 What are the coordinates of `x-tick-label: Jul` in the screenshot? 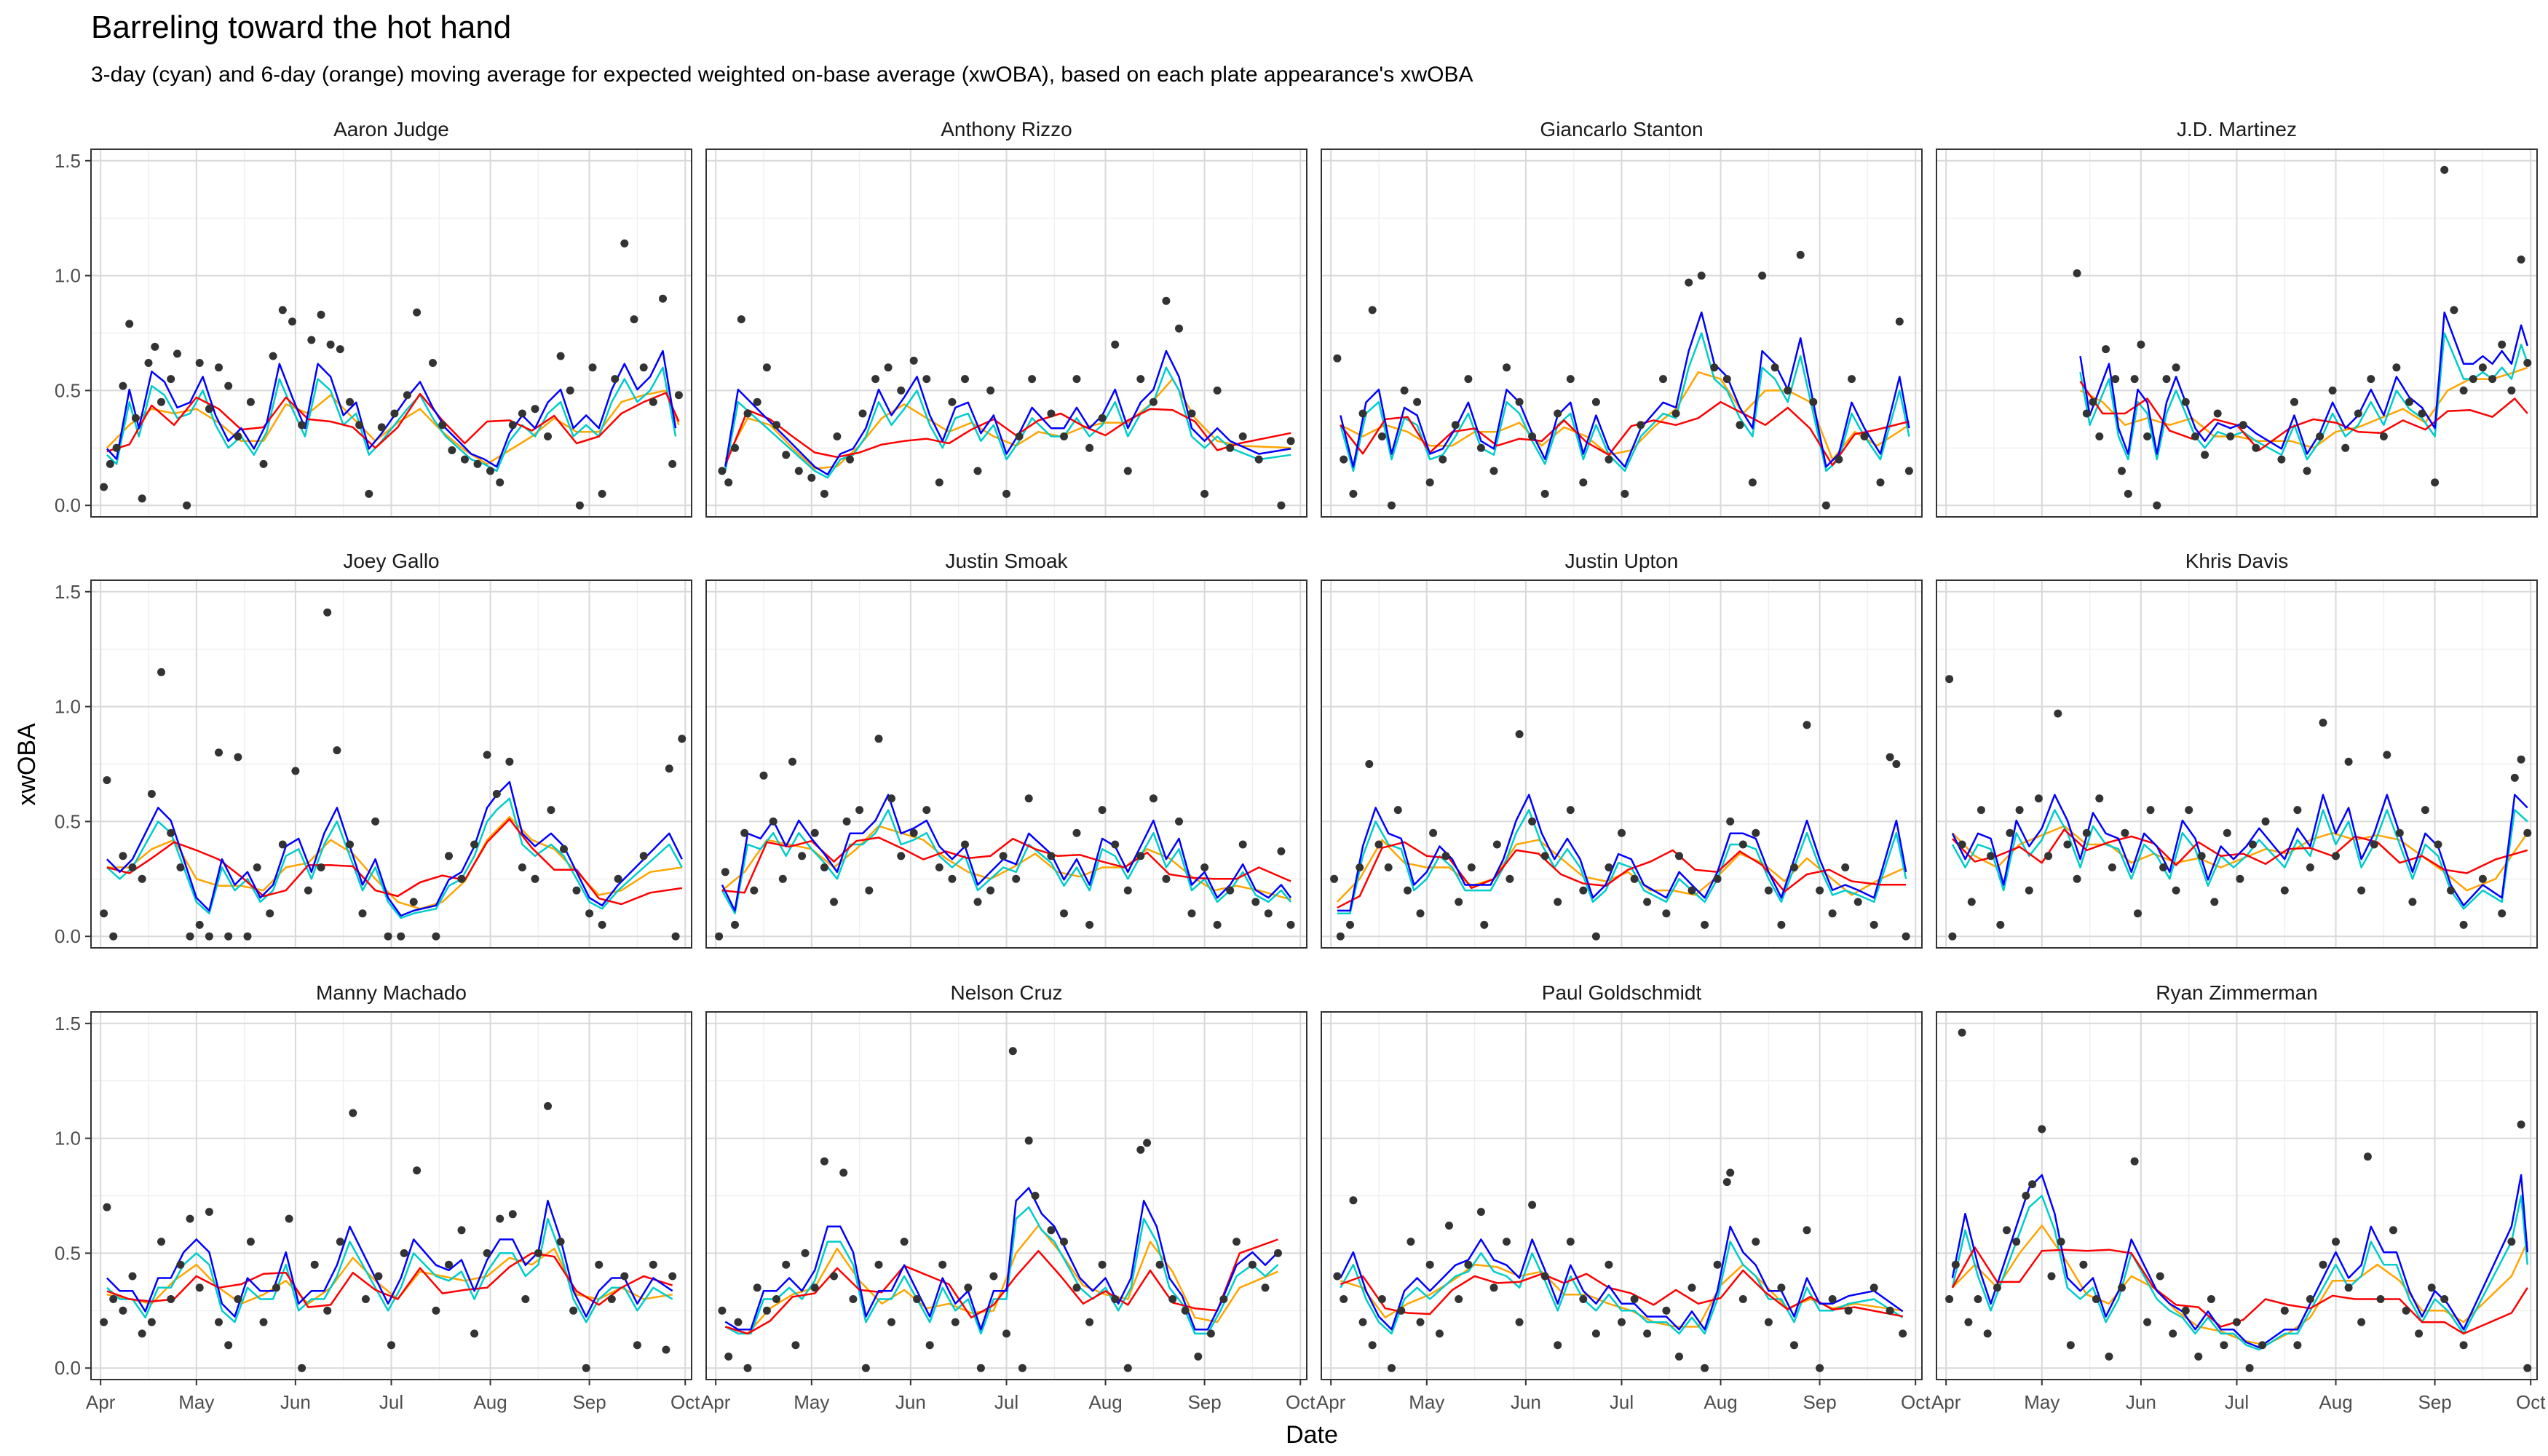 It's located at (1622, 1402).